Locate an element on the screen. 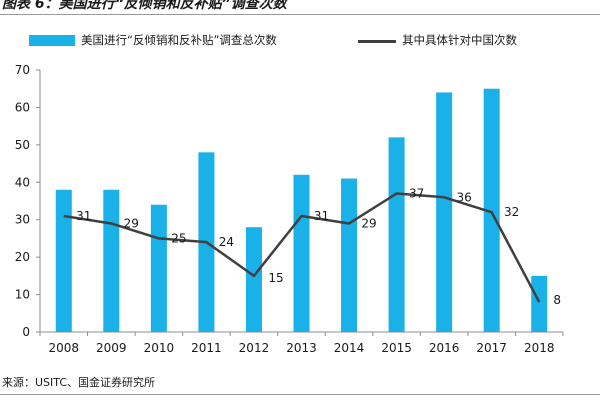 This screenshot has height=400, width=600. legend-line-label: 其中具体针对中国次数 is located at coordinates (459, 40).